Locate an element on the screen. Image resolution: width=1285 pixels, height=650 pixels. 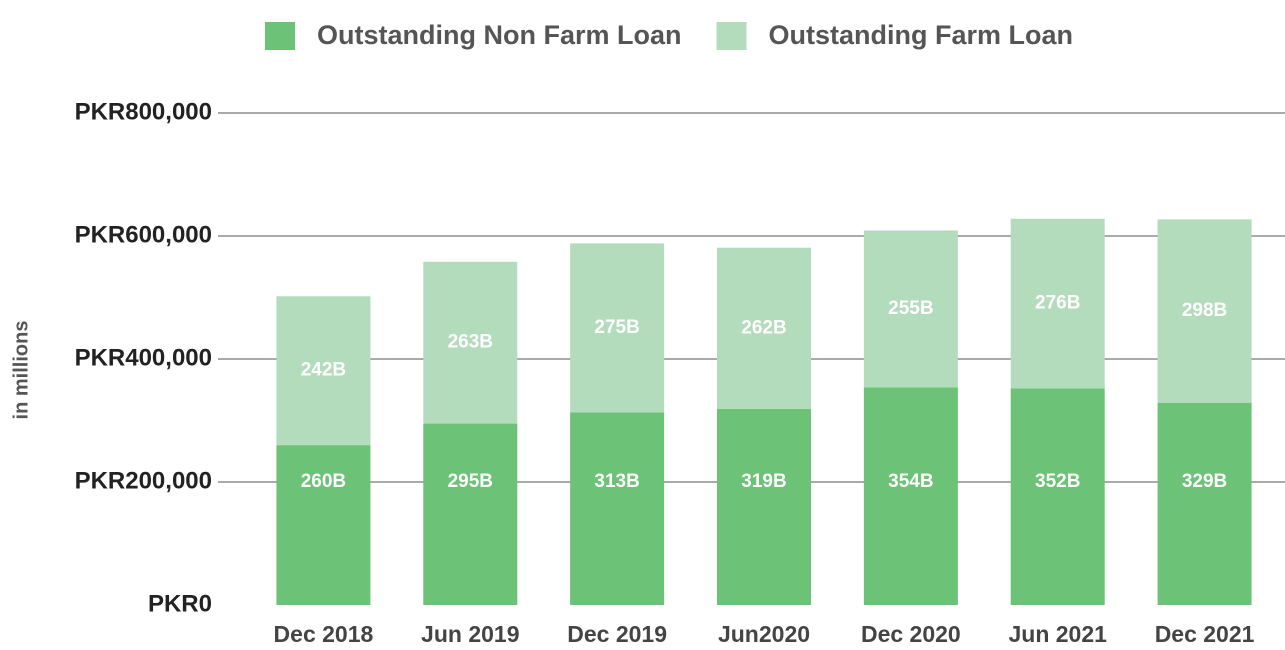
data-label: 260B is located at coordinates (323, 481).